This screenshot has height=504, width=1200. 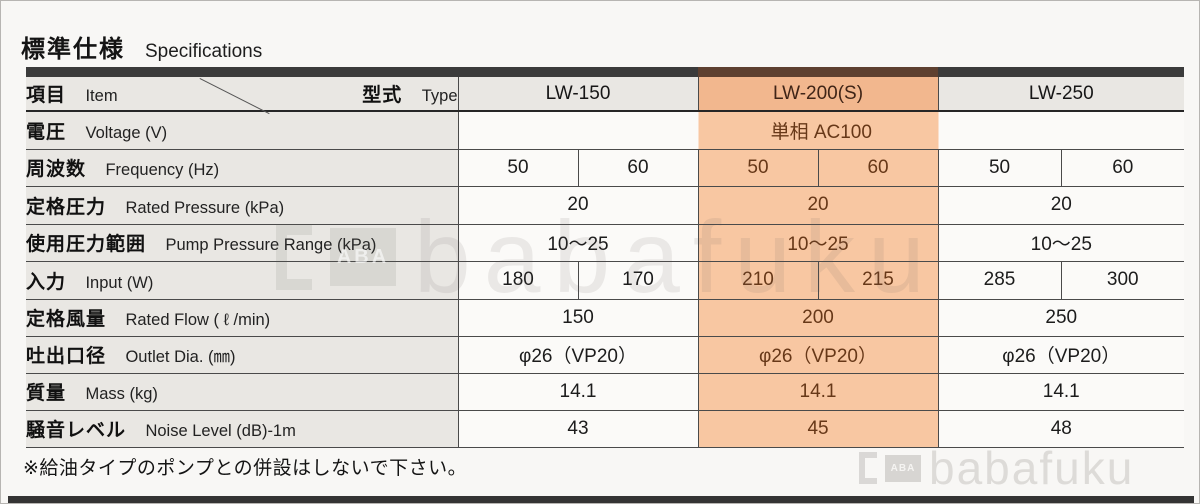 What do you see at coordinates (141, 46) in the screenshot?
I see `page-title: 標準仕様 Specifications` at bounding box center [141, 46].